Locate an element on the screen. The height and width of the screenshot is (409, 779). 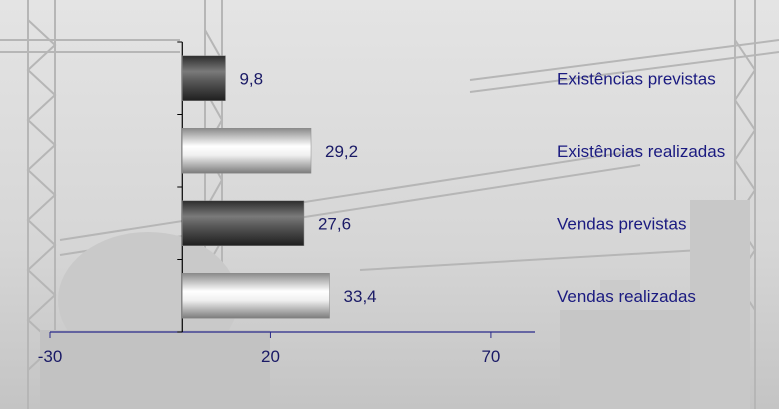
data-label: 29,2 is located at coordinates (341, 151).